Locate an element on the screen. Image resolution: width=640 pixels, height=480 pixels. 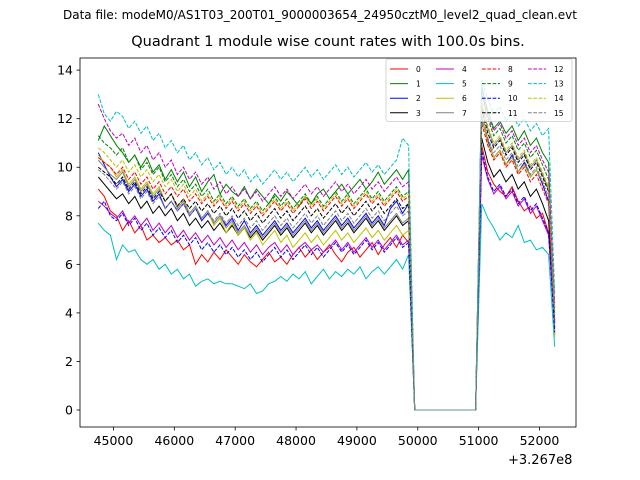
legend-label-7: 7 is located at coordinates (464, 113).